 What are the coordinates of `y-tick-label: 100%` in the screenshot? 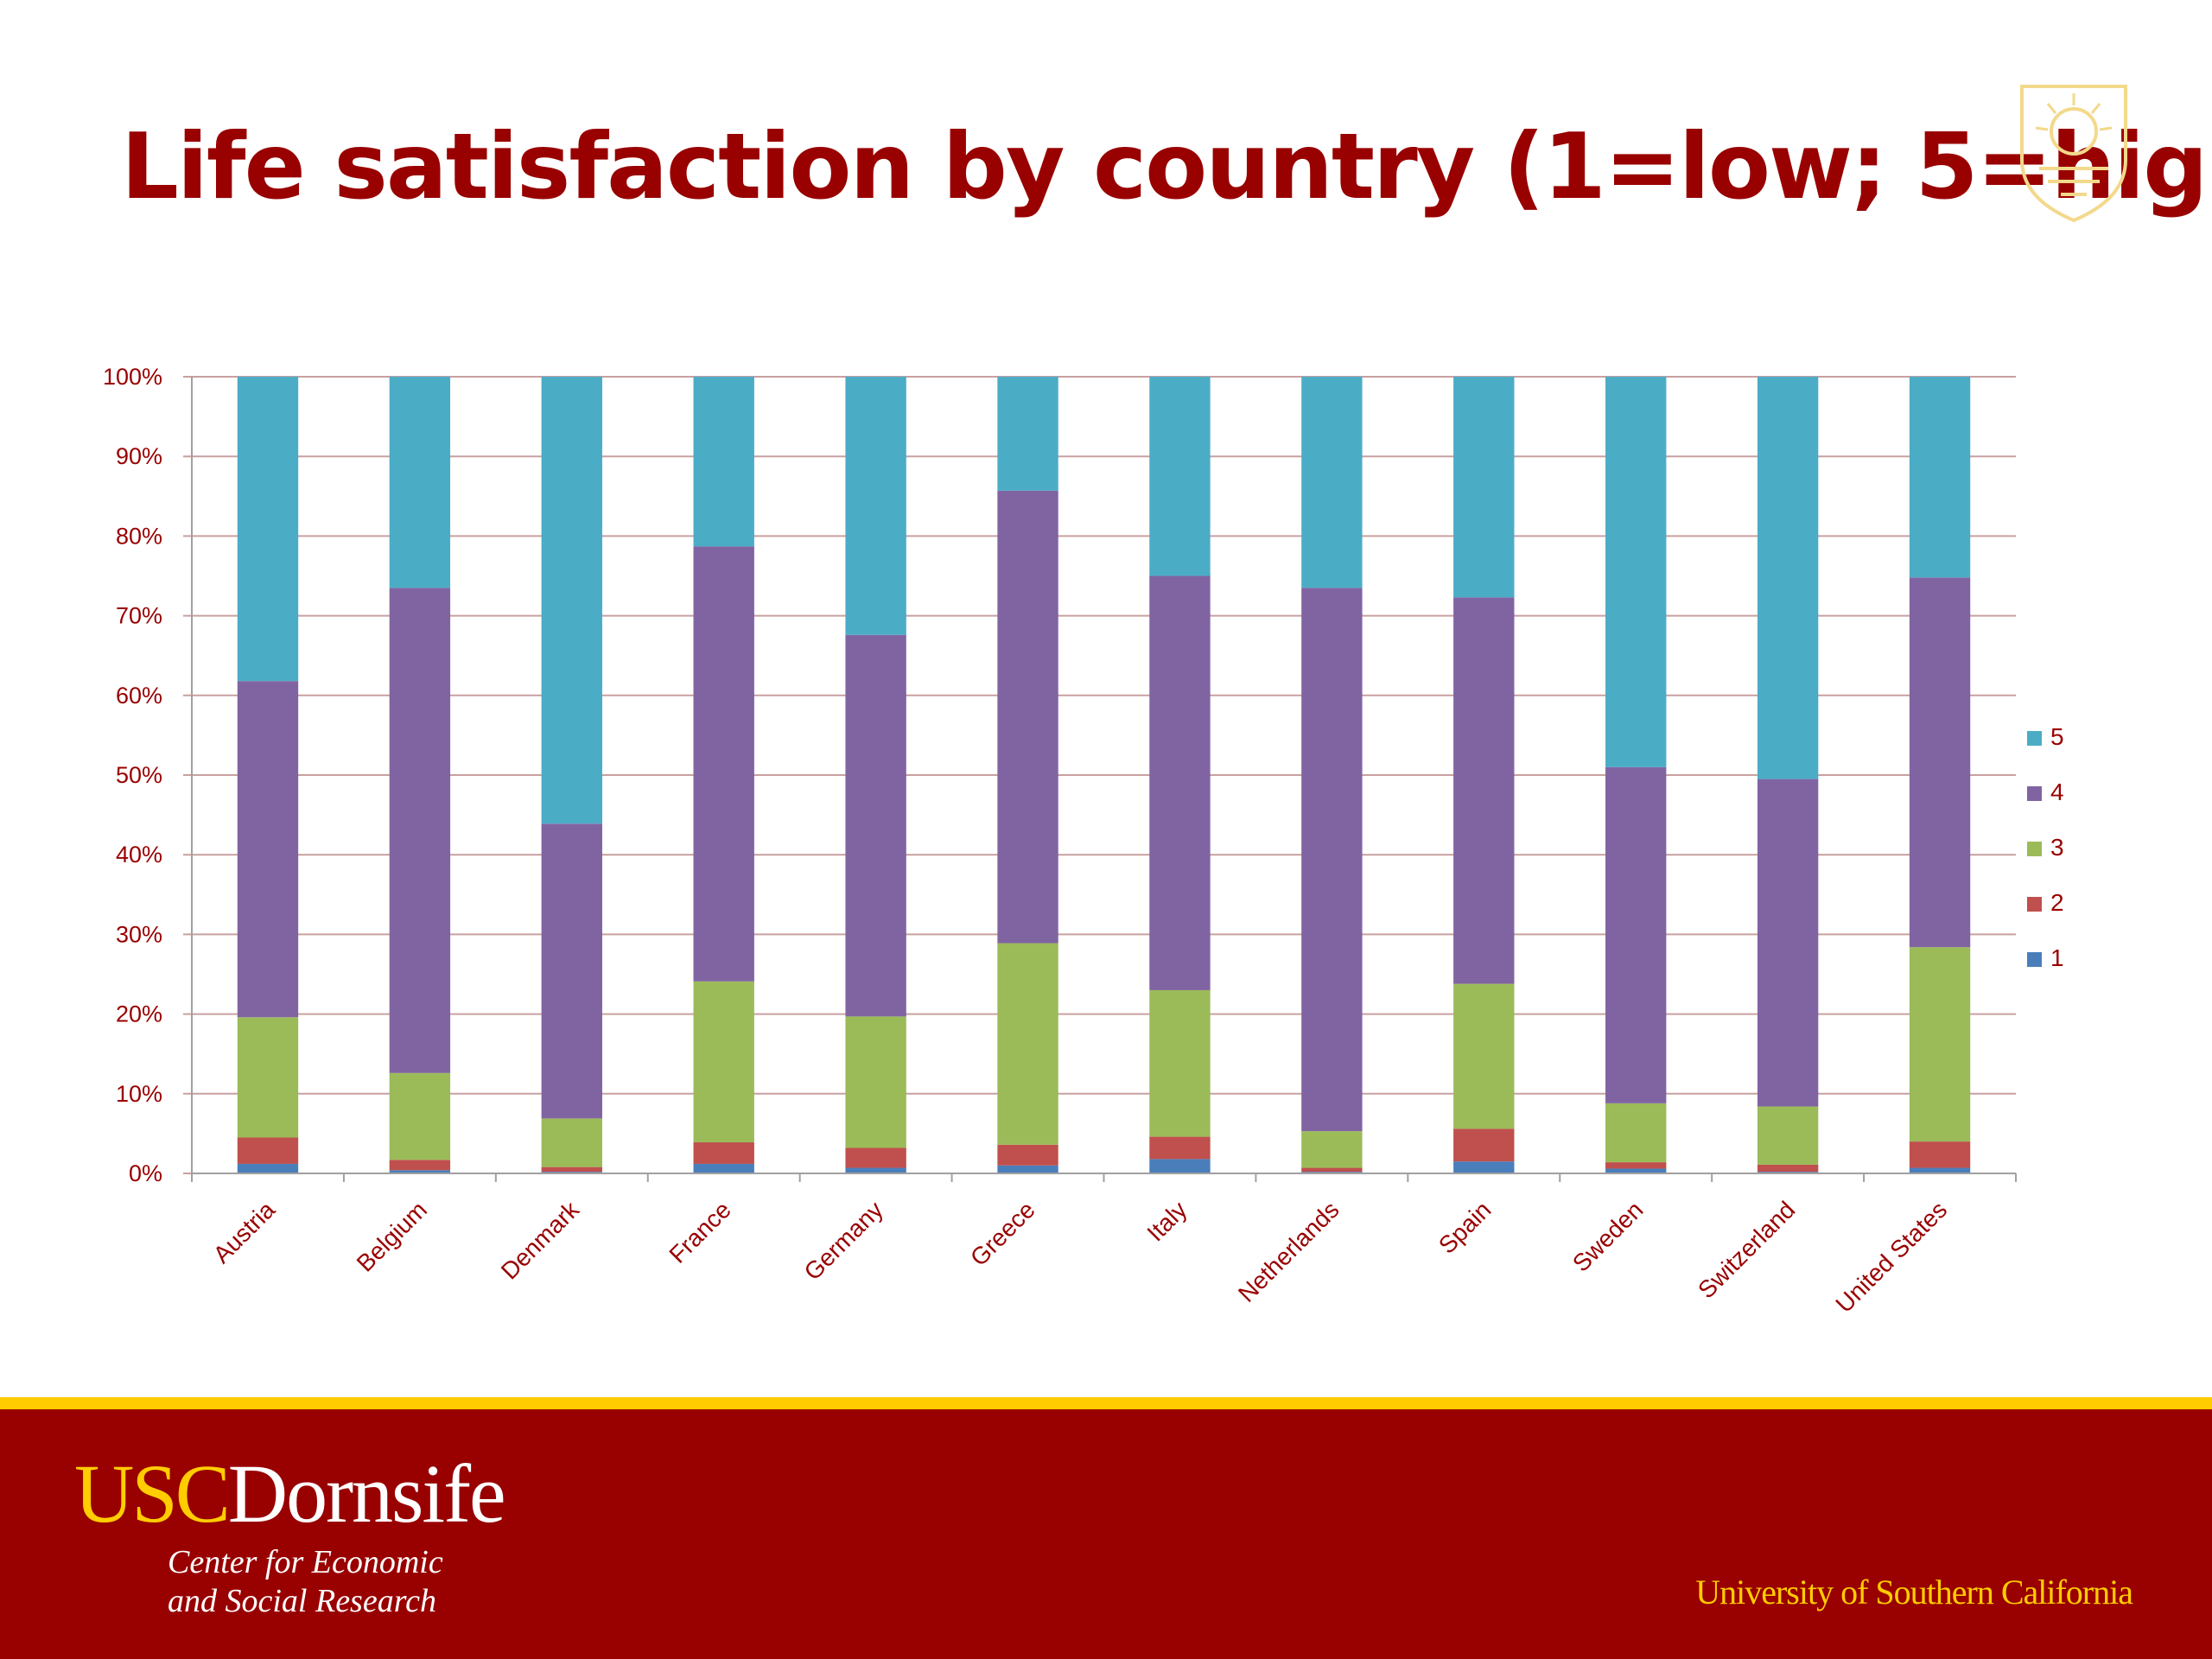 It's located at (132, 377).